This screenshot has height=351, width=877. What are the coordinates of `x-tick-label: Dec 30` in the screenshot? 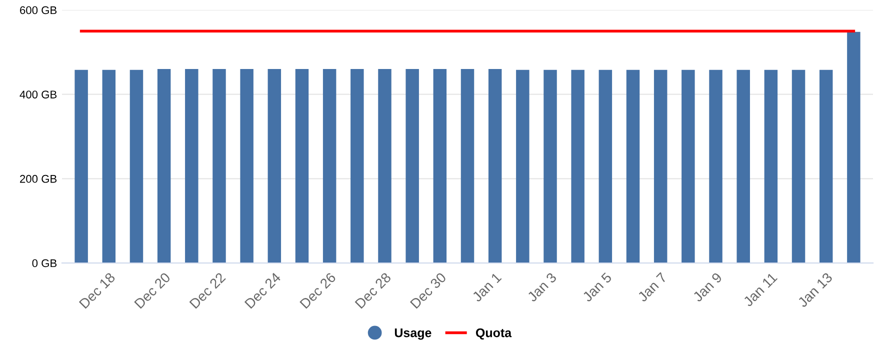 It's located at (428, 290).